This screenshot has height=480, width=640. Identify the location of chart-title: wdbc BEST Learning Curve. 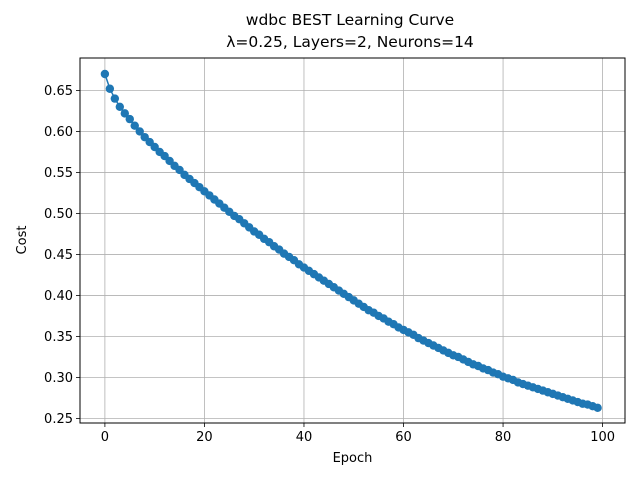
(350, 20).